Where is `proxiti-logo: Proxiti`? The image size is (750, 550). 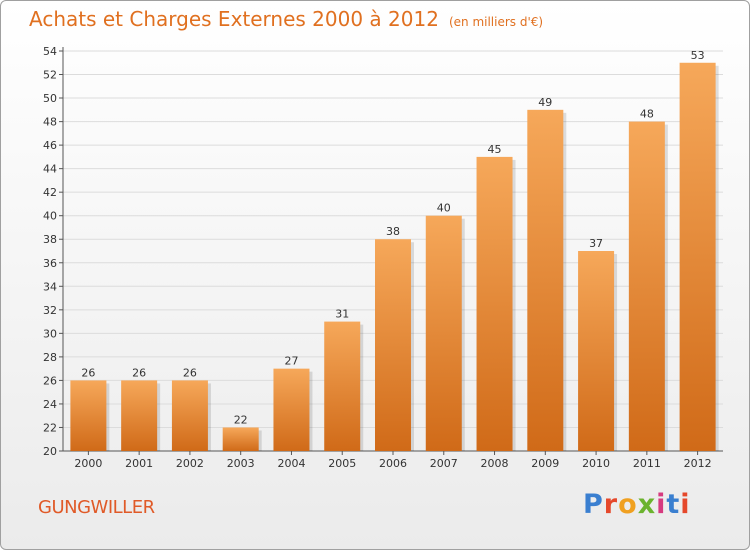
proxiti-logo: Proxiti is located at coordinates (637, 504).